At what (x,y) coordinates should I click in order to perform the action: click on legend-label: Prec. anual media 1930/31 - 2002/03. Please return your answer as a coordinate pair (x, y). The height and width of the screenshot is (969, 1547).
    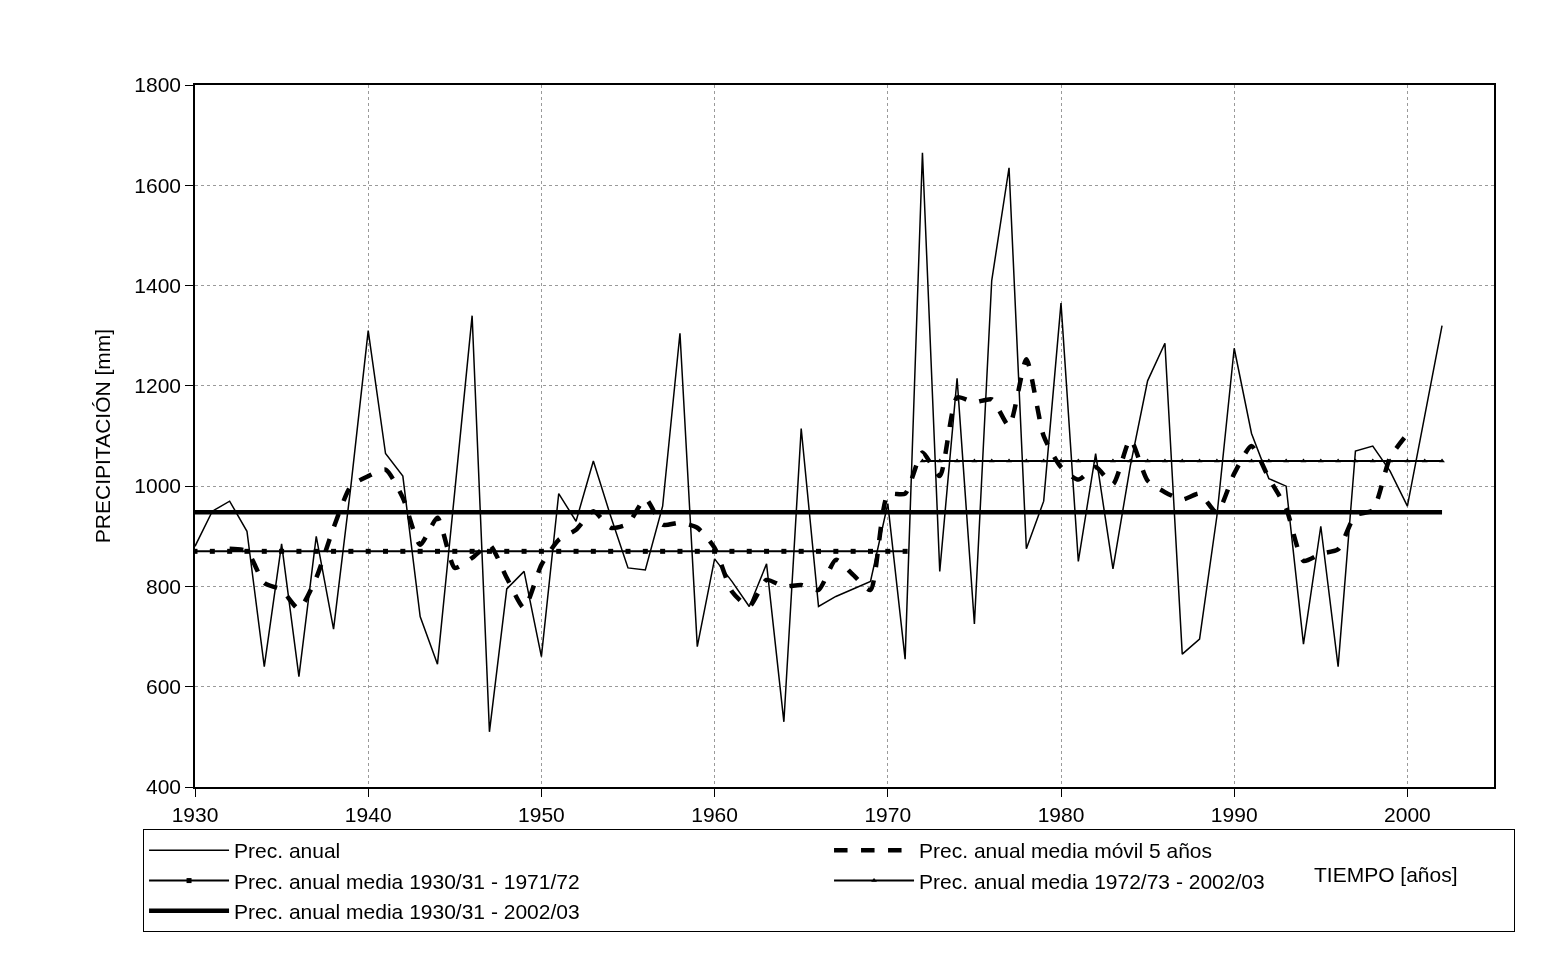
    Looking at the image, I should click on (407, 912).